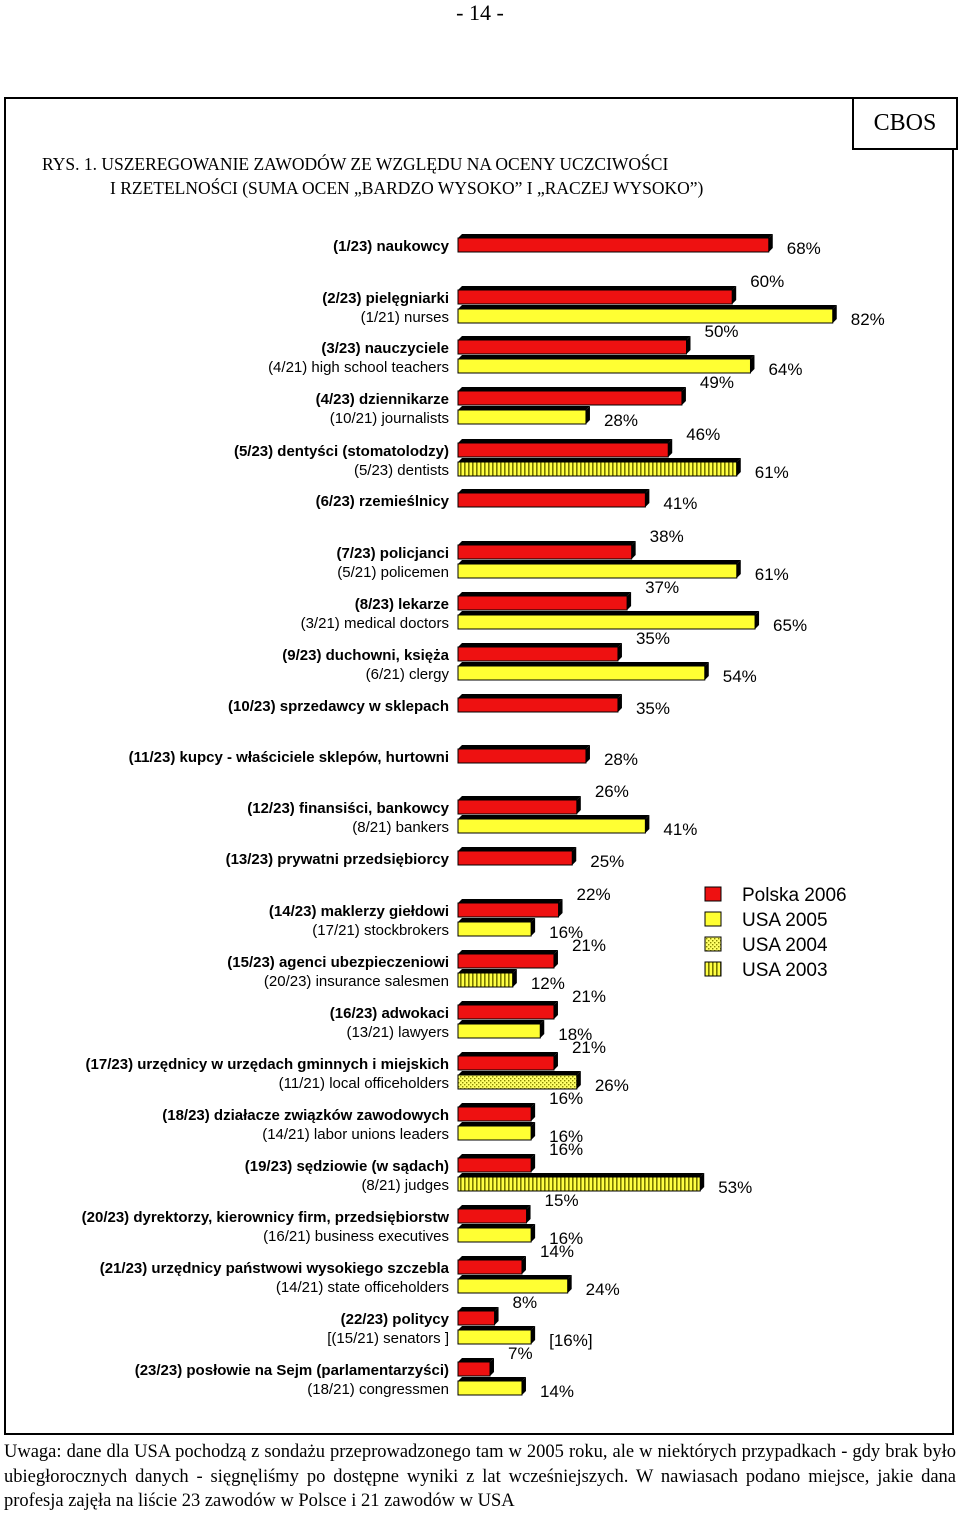  Describe the element at coordinates (566, 1238) in the screenshot. I see `value-us-20: 16%` at that location.